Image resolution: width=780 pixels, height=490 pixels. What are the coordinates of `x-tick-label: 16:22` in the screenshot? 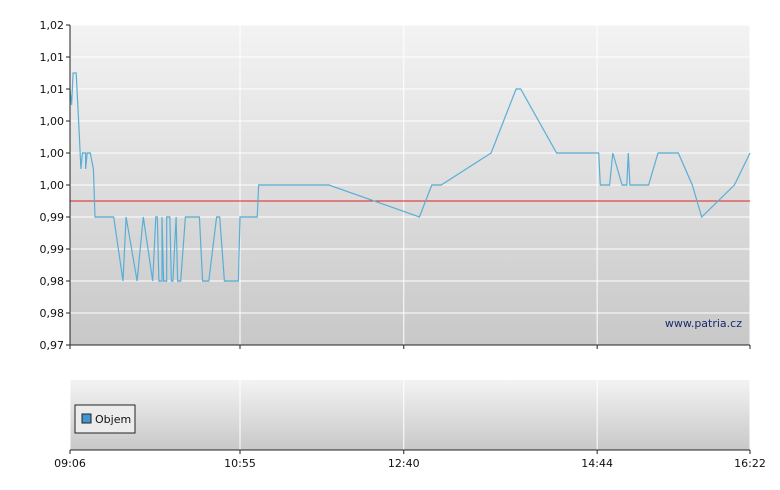 It's located at (750, 463).